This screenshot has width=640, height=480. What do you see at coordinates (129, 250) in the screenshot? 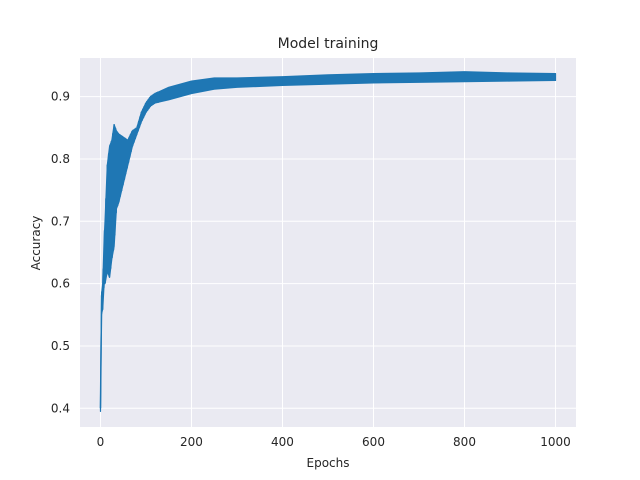
I see `accuracy-line` at bounding box center [129, 250].